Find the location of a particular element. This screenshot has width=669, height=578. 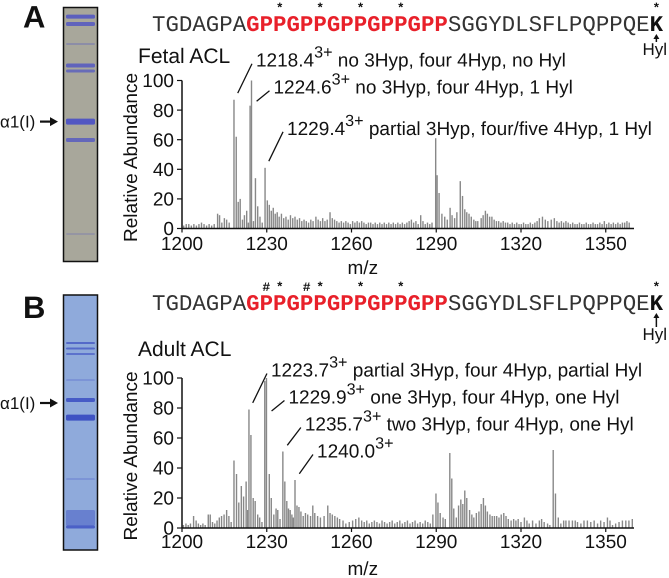

text: A is located at coordinates (34, 17).